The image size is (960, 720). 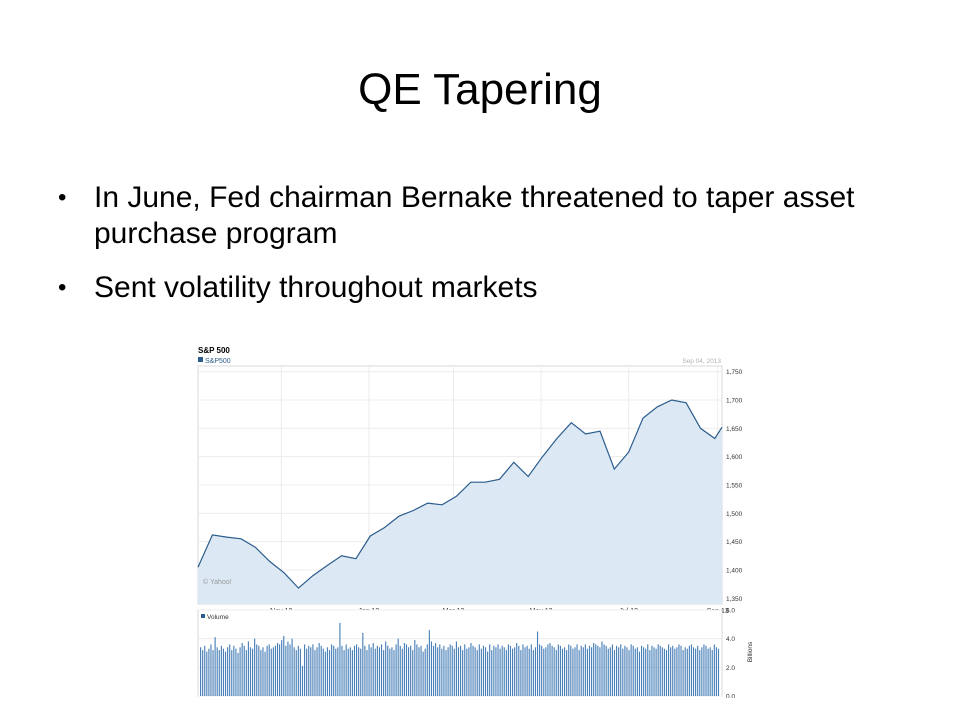 I want to click on volume-y-tick-label: 2.0, so click(x=730, y=668).